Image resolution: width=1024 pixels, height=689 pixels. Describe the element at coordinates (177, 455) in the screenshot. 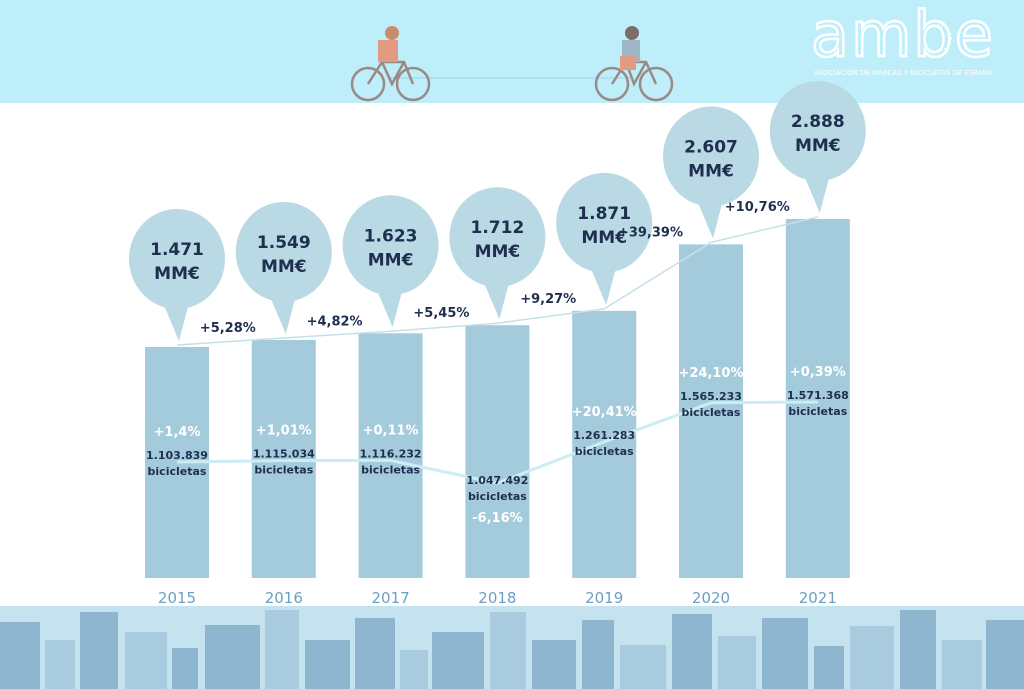

I see `bicycles-count: 1.103.839` at that location.